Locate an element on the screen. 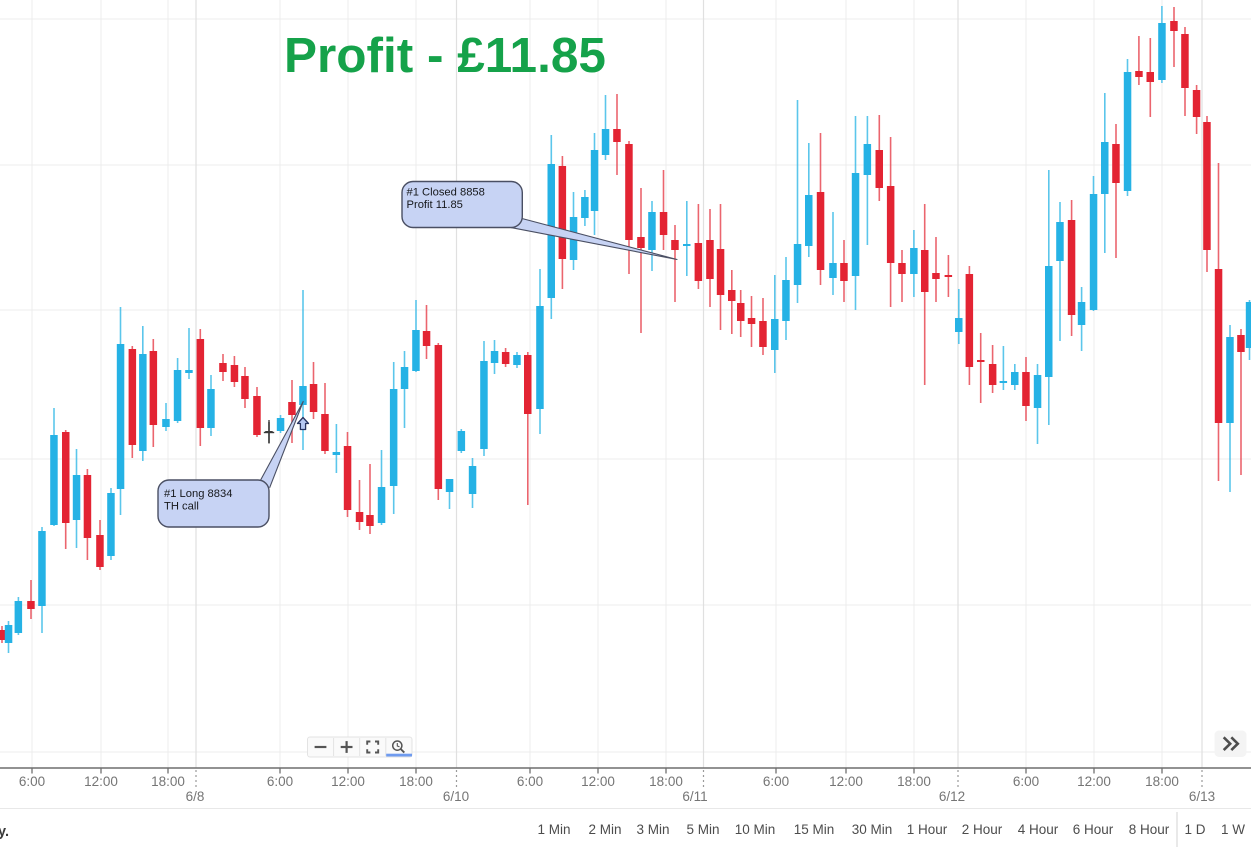 The height and width of the screenshot is (857, 1251). svg-text: 5 Min is located at coordinates (702, 829).